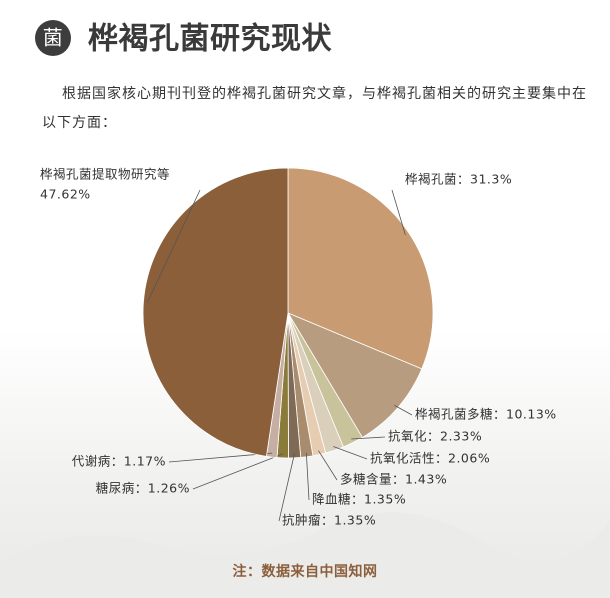 This screenshot has height=598, width=610. Describe the element at coordinates (359, 499) in the screenshot. I see `data-label: 降血糖：1.35%` at that location.